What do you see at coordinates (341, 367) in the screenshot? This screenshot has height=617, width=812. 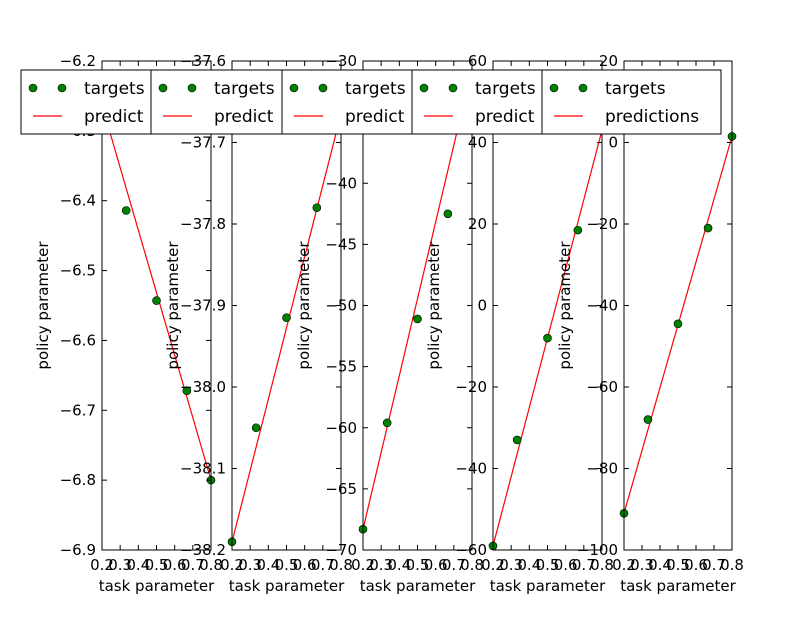 I see `y-tick-label: −55` at bounding box center [341, 367].